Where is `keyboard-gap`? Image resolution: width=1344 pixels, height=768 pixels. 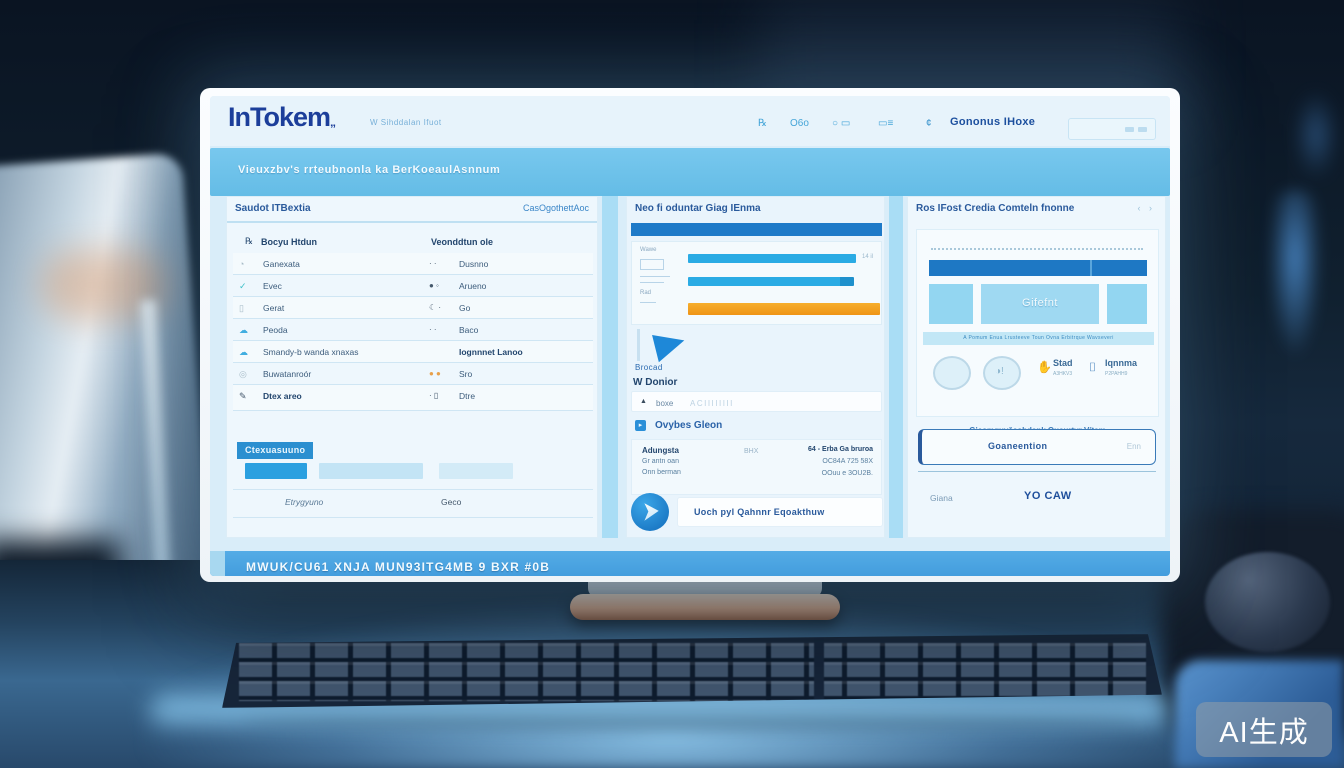
keyboard-gap is located at coordinates (819, 671).